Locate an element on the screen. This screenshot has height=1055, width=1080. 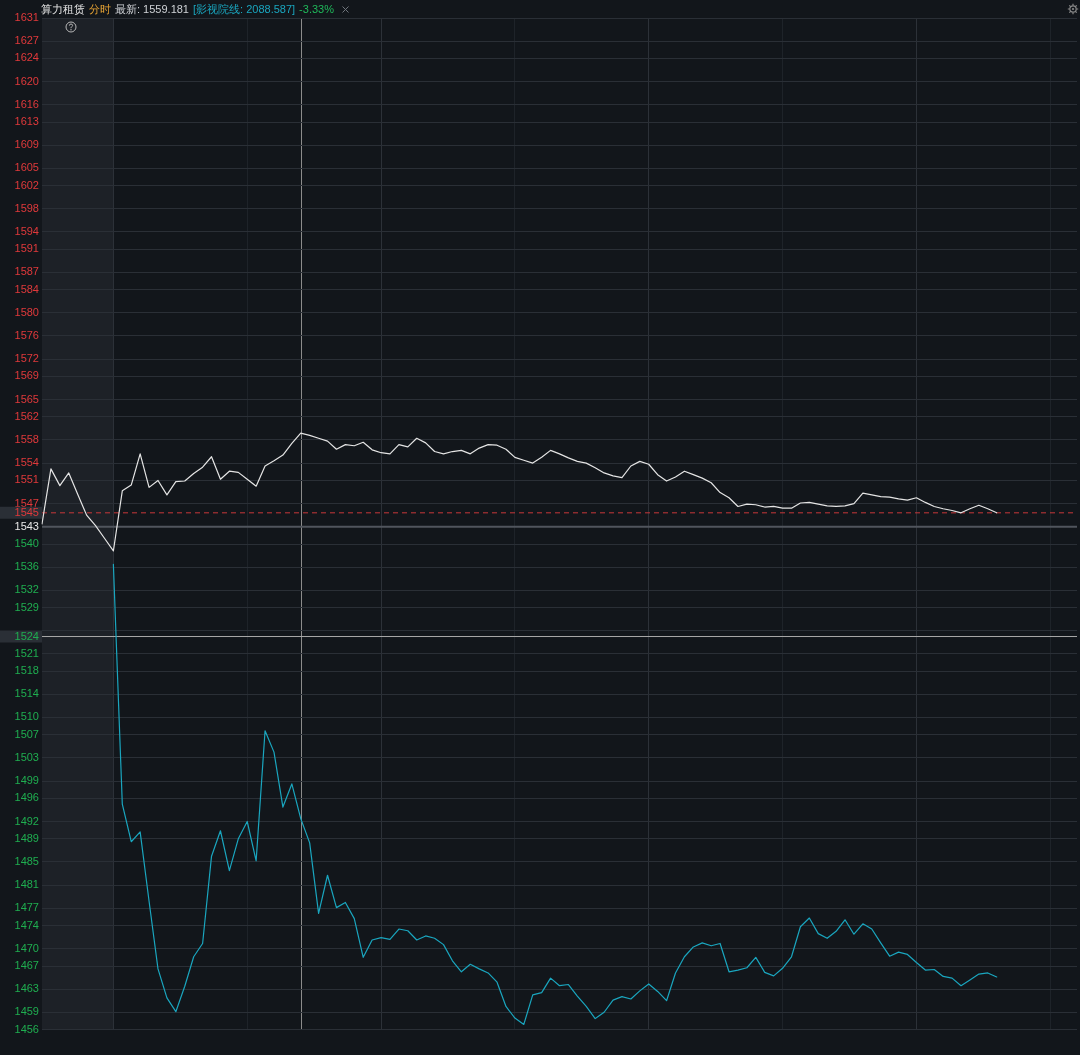
text: 最新: 1559.181 is located at coordinates (152, 9).